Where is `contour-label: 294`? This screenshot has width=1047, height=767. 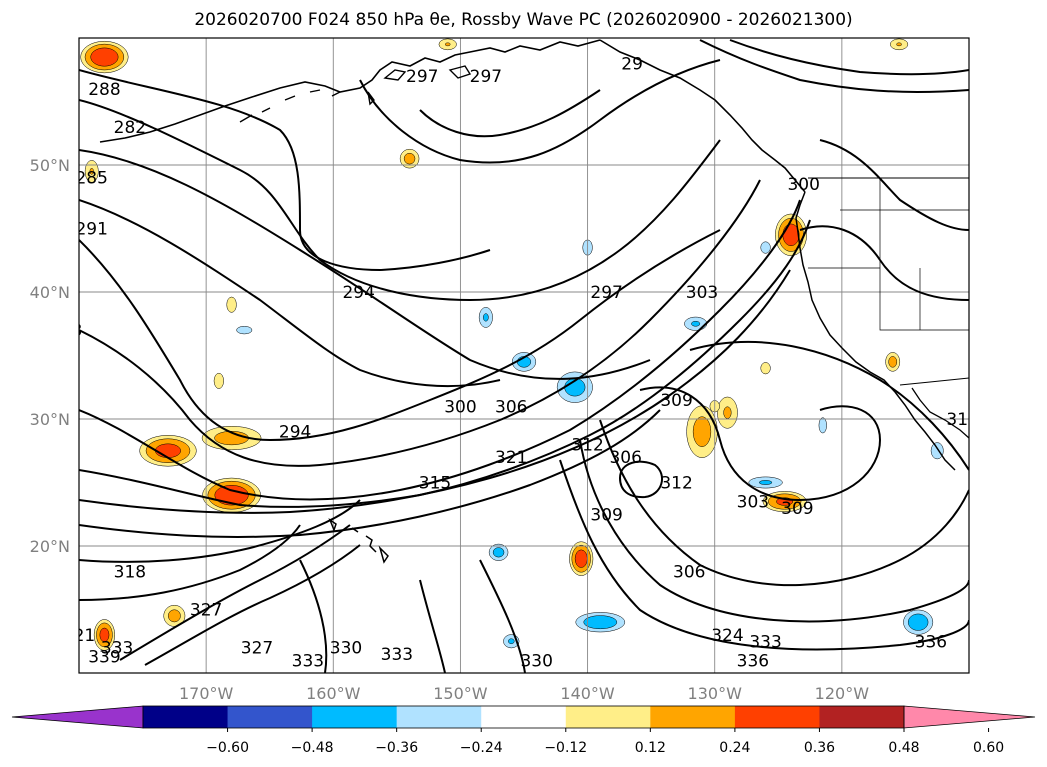
contour-label: 294 is located at coordinates (295, 433).